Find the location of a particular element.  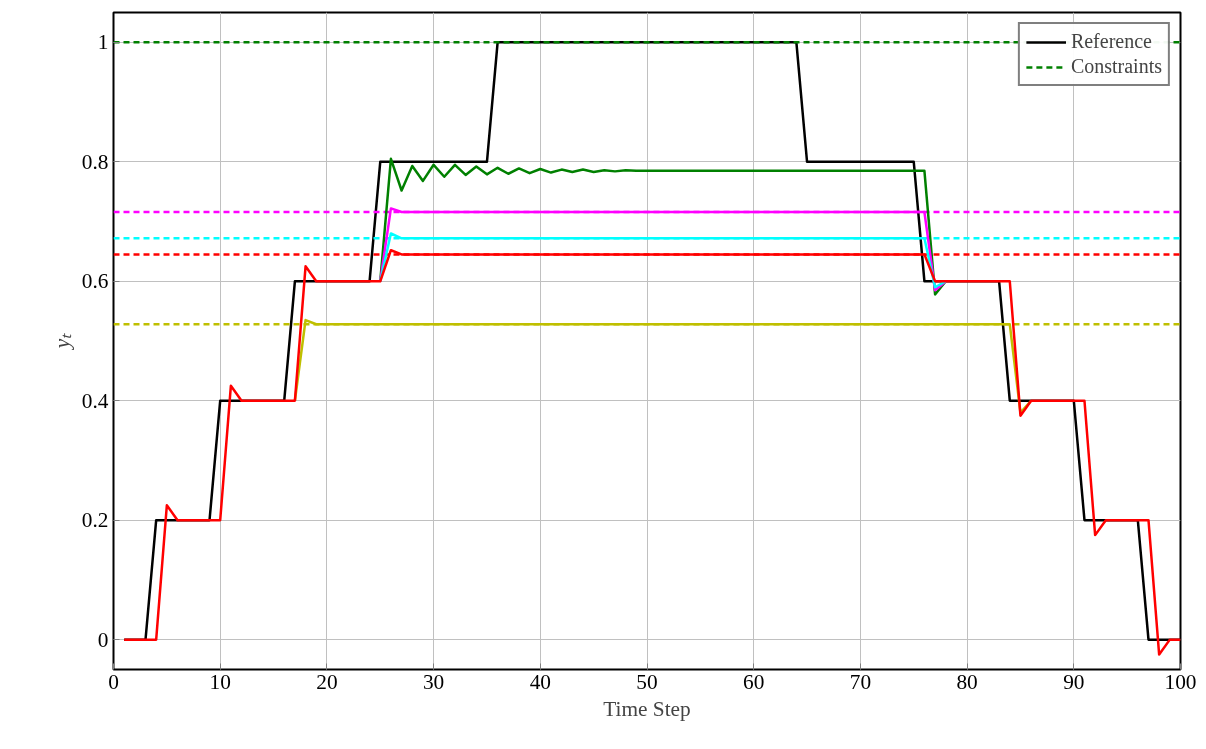

x-tick-label: 20 is located at coordinates (327, 681).